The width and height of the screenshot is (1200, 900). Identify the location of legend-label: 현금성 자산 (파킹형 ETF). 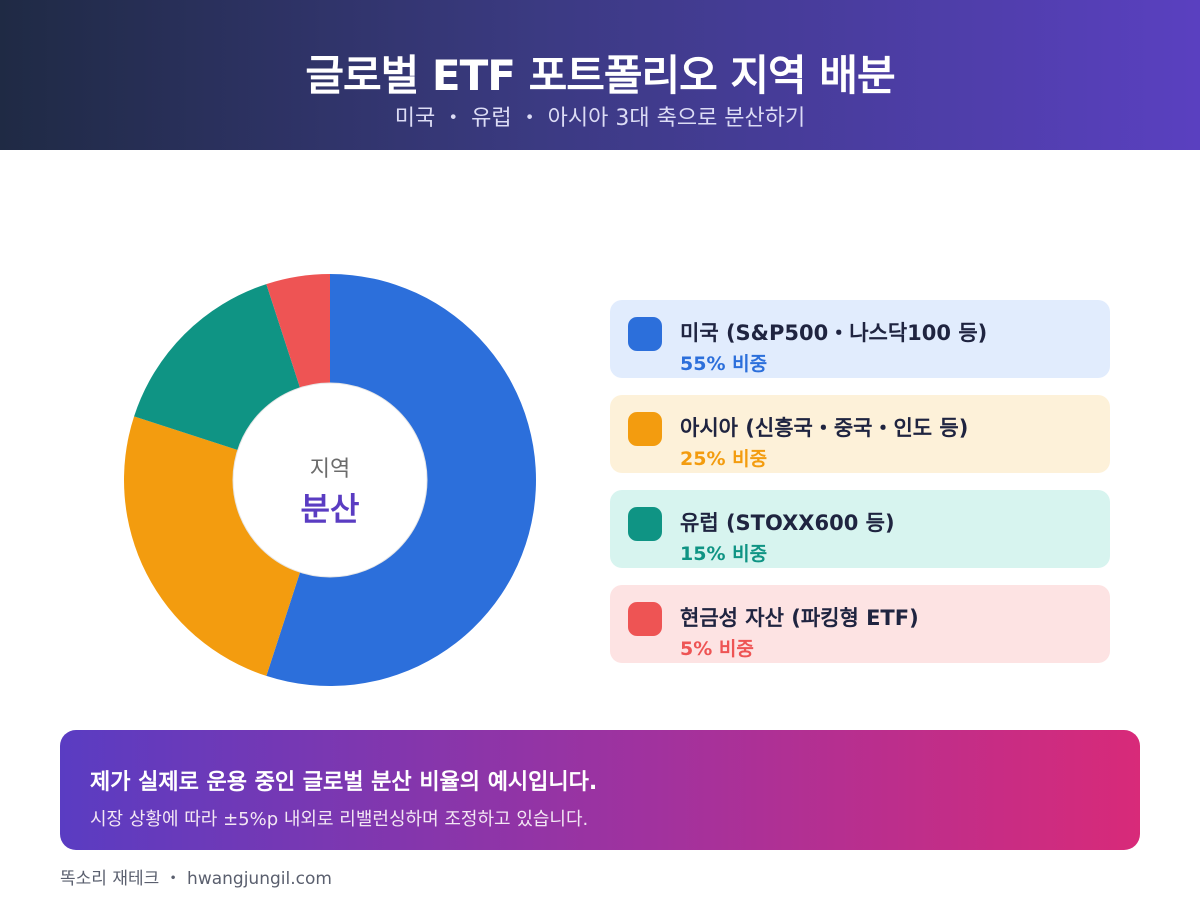
(799, 618).